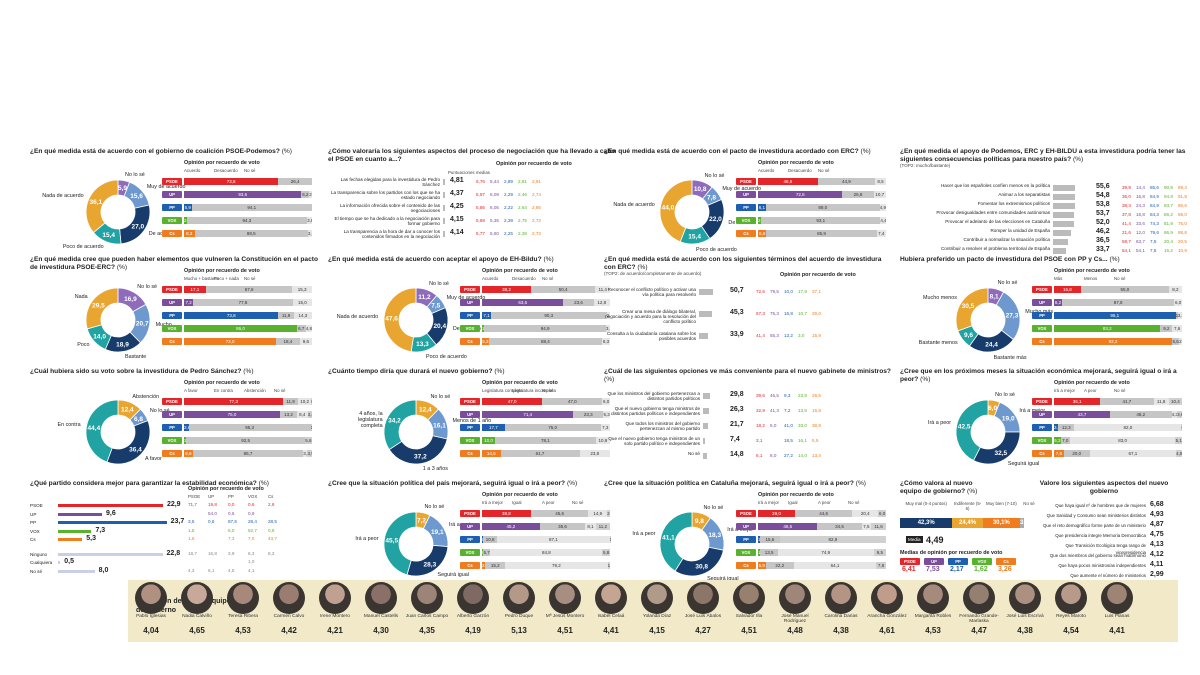 The height and width of the screenshot is (675, 1200). What do you see at coordinates (1140, 241) in the screenshot?
I see `q4-item-party-6-1: 63,7` at bounding box center [1140, 241].